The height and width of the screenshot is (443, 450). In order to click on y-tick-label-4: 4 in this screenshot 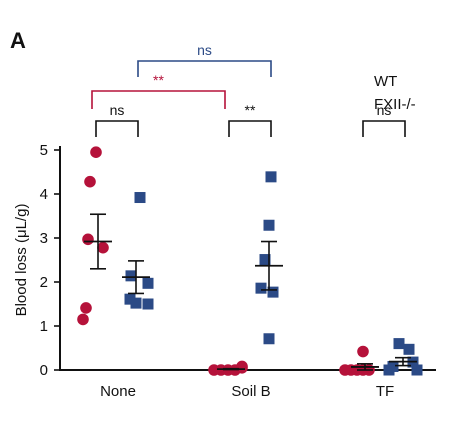, I will do `click(44, 194)`.